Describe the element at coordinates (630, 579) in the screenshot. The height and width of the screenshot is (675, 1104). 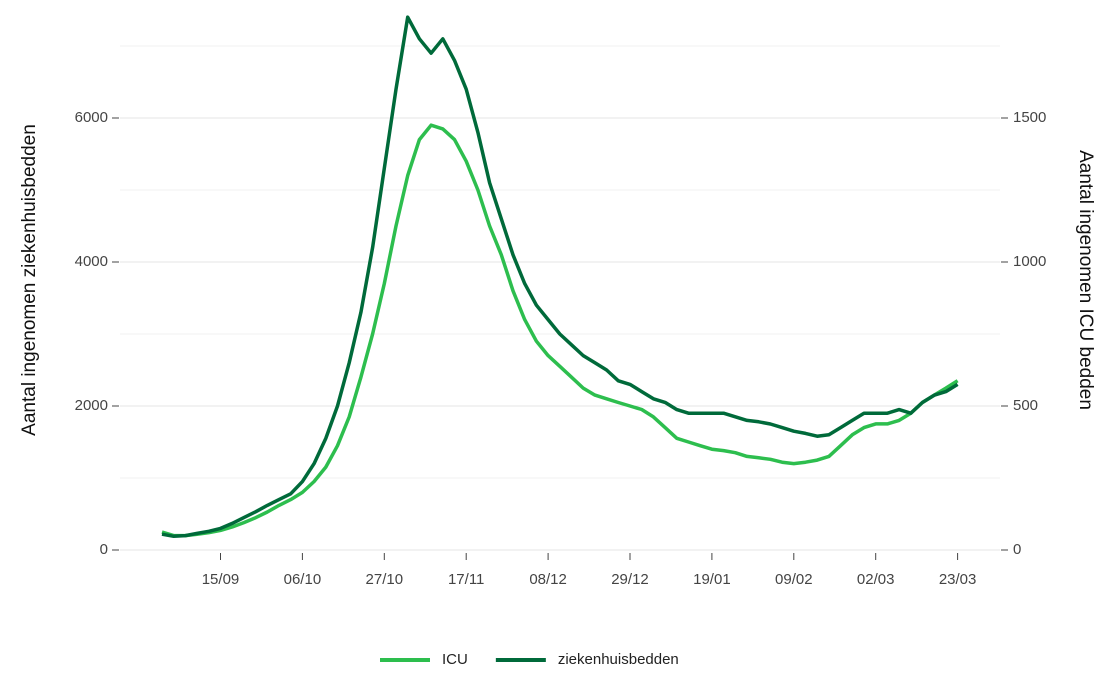
I see `x-tick-label: 29/12` at that location.